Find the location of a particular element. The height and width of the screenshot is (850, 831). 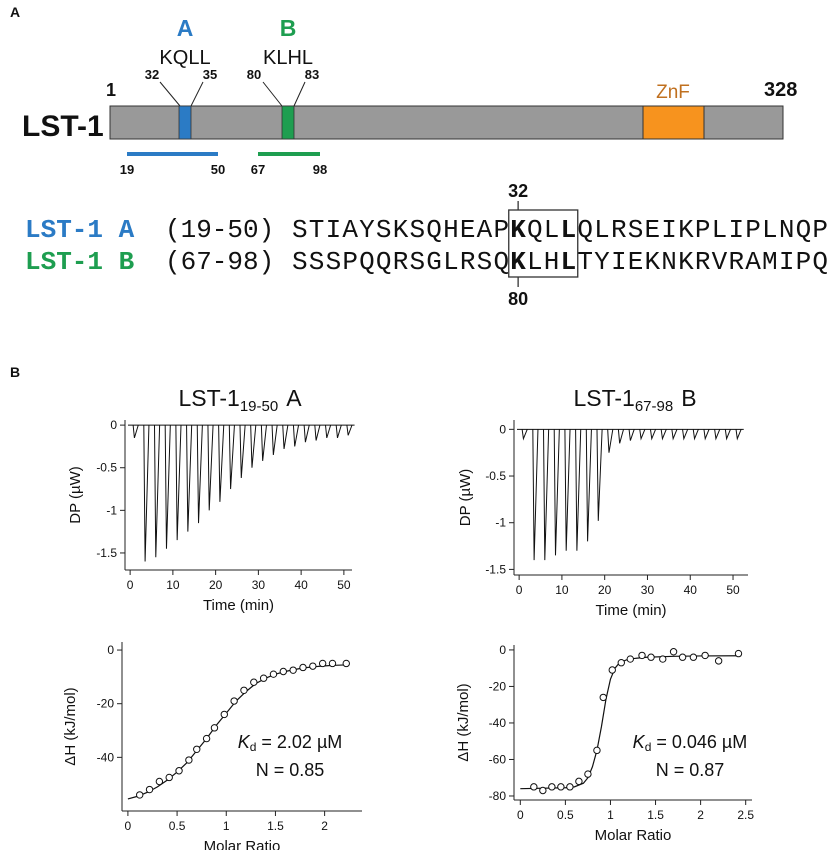

motif-start: 80 is located at coordinates (254, 74).